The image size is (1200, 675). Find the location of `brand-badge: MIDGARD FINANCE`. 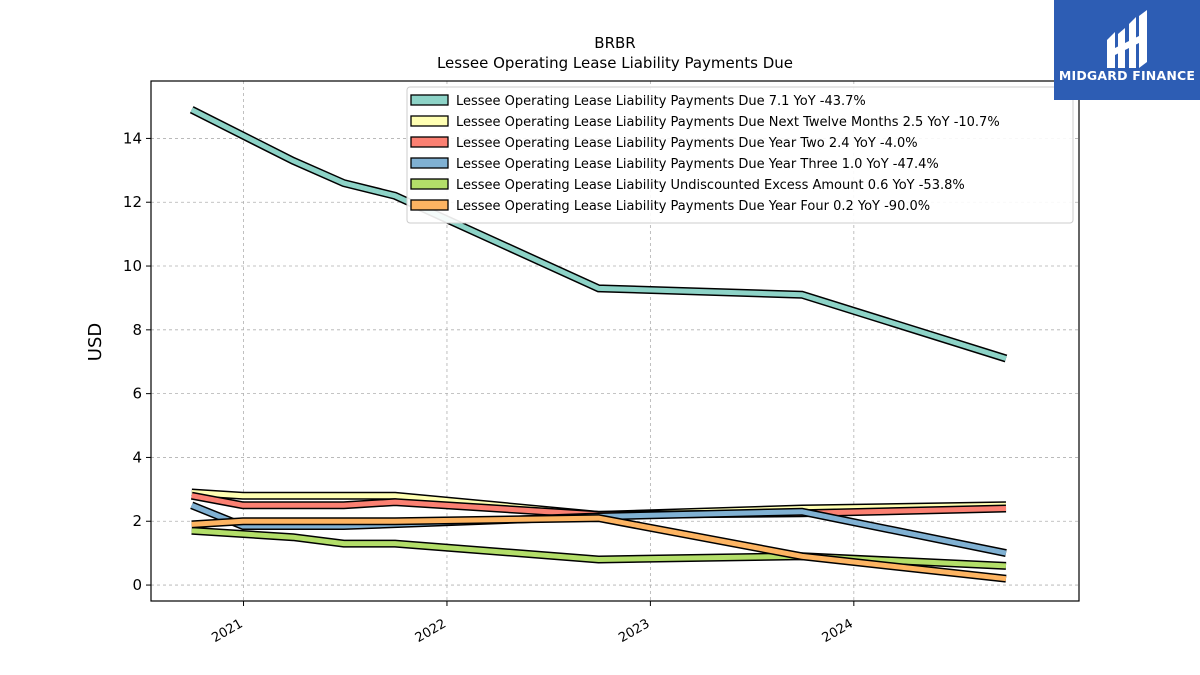

brand-badge: MIDGARD FINANCE is located at coordinates (1127, 50).